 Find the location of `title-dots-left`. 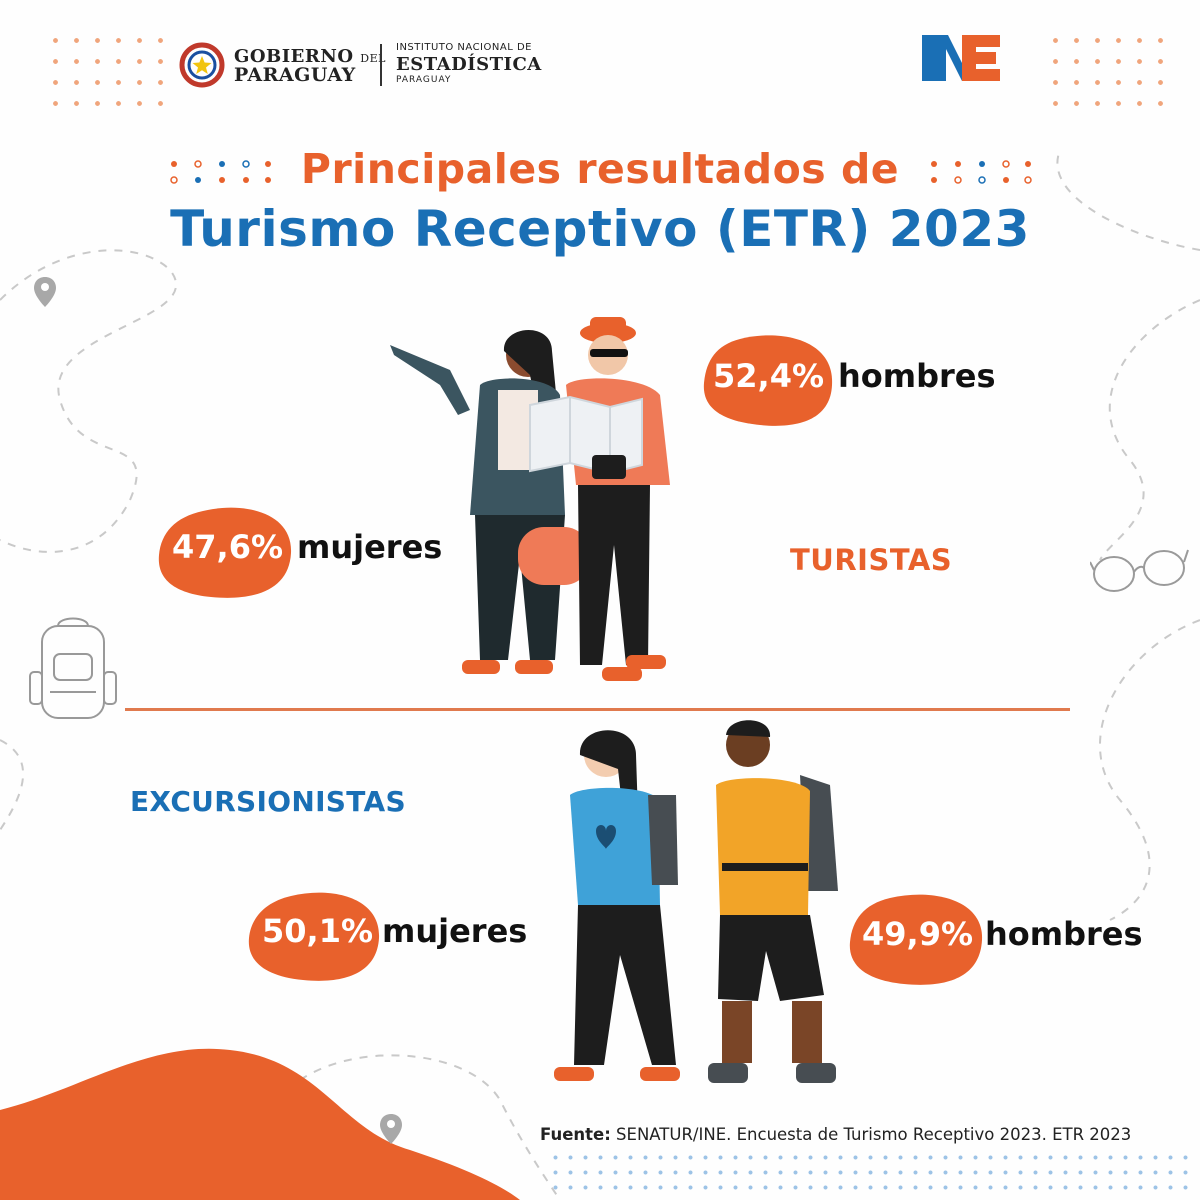

title-dots-left is located at coordinates (220, 172).